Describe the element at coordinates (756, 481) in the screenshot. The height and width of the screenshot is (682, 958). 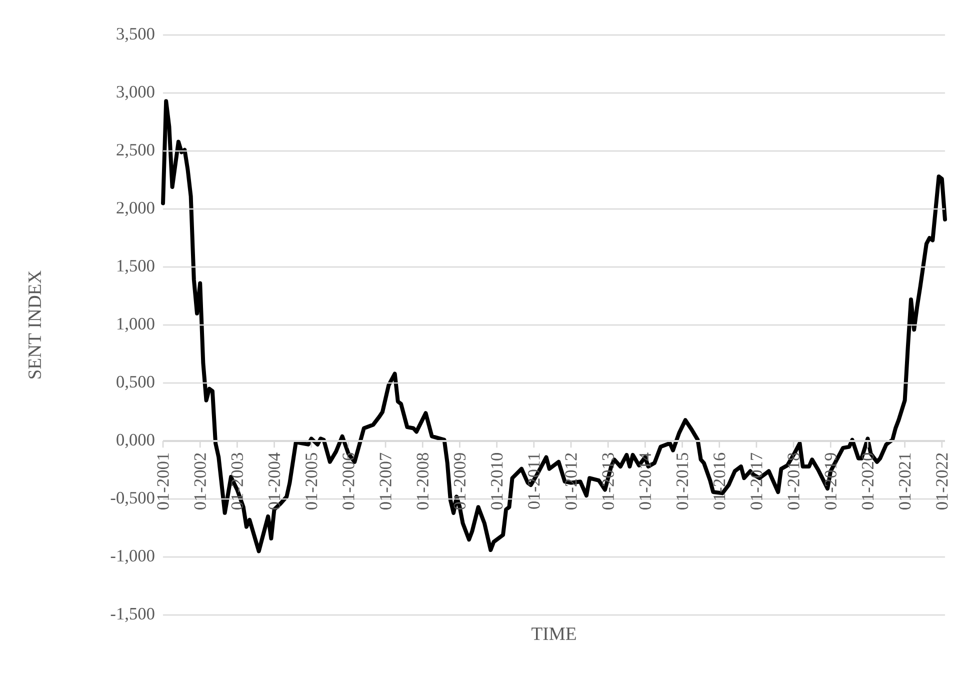
I see `x-tick-label: 01-2017` at that location.